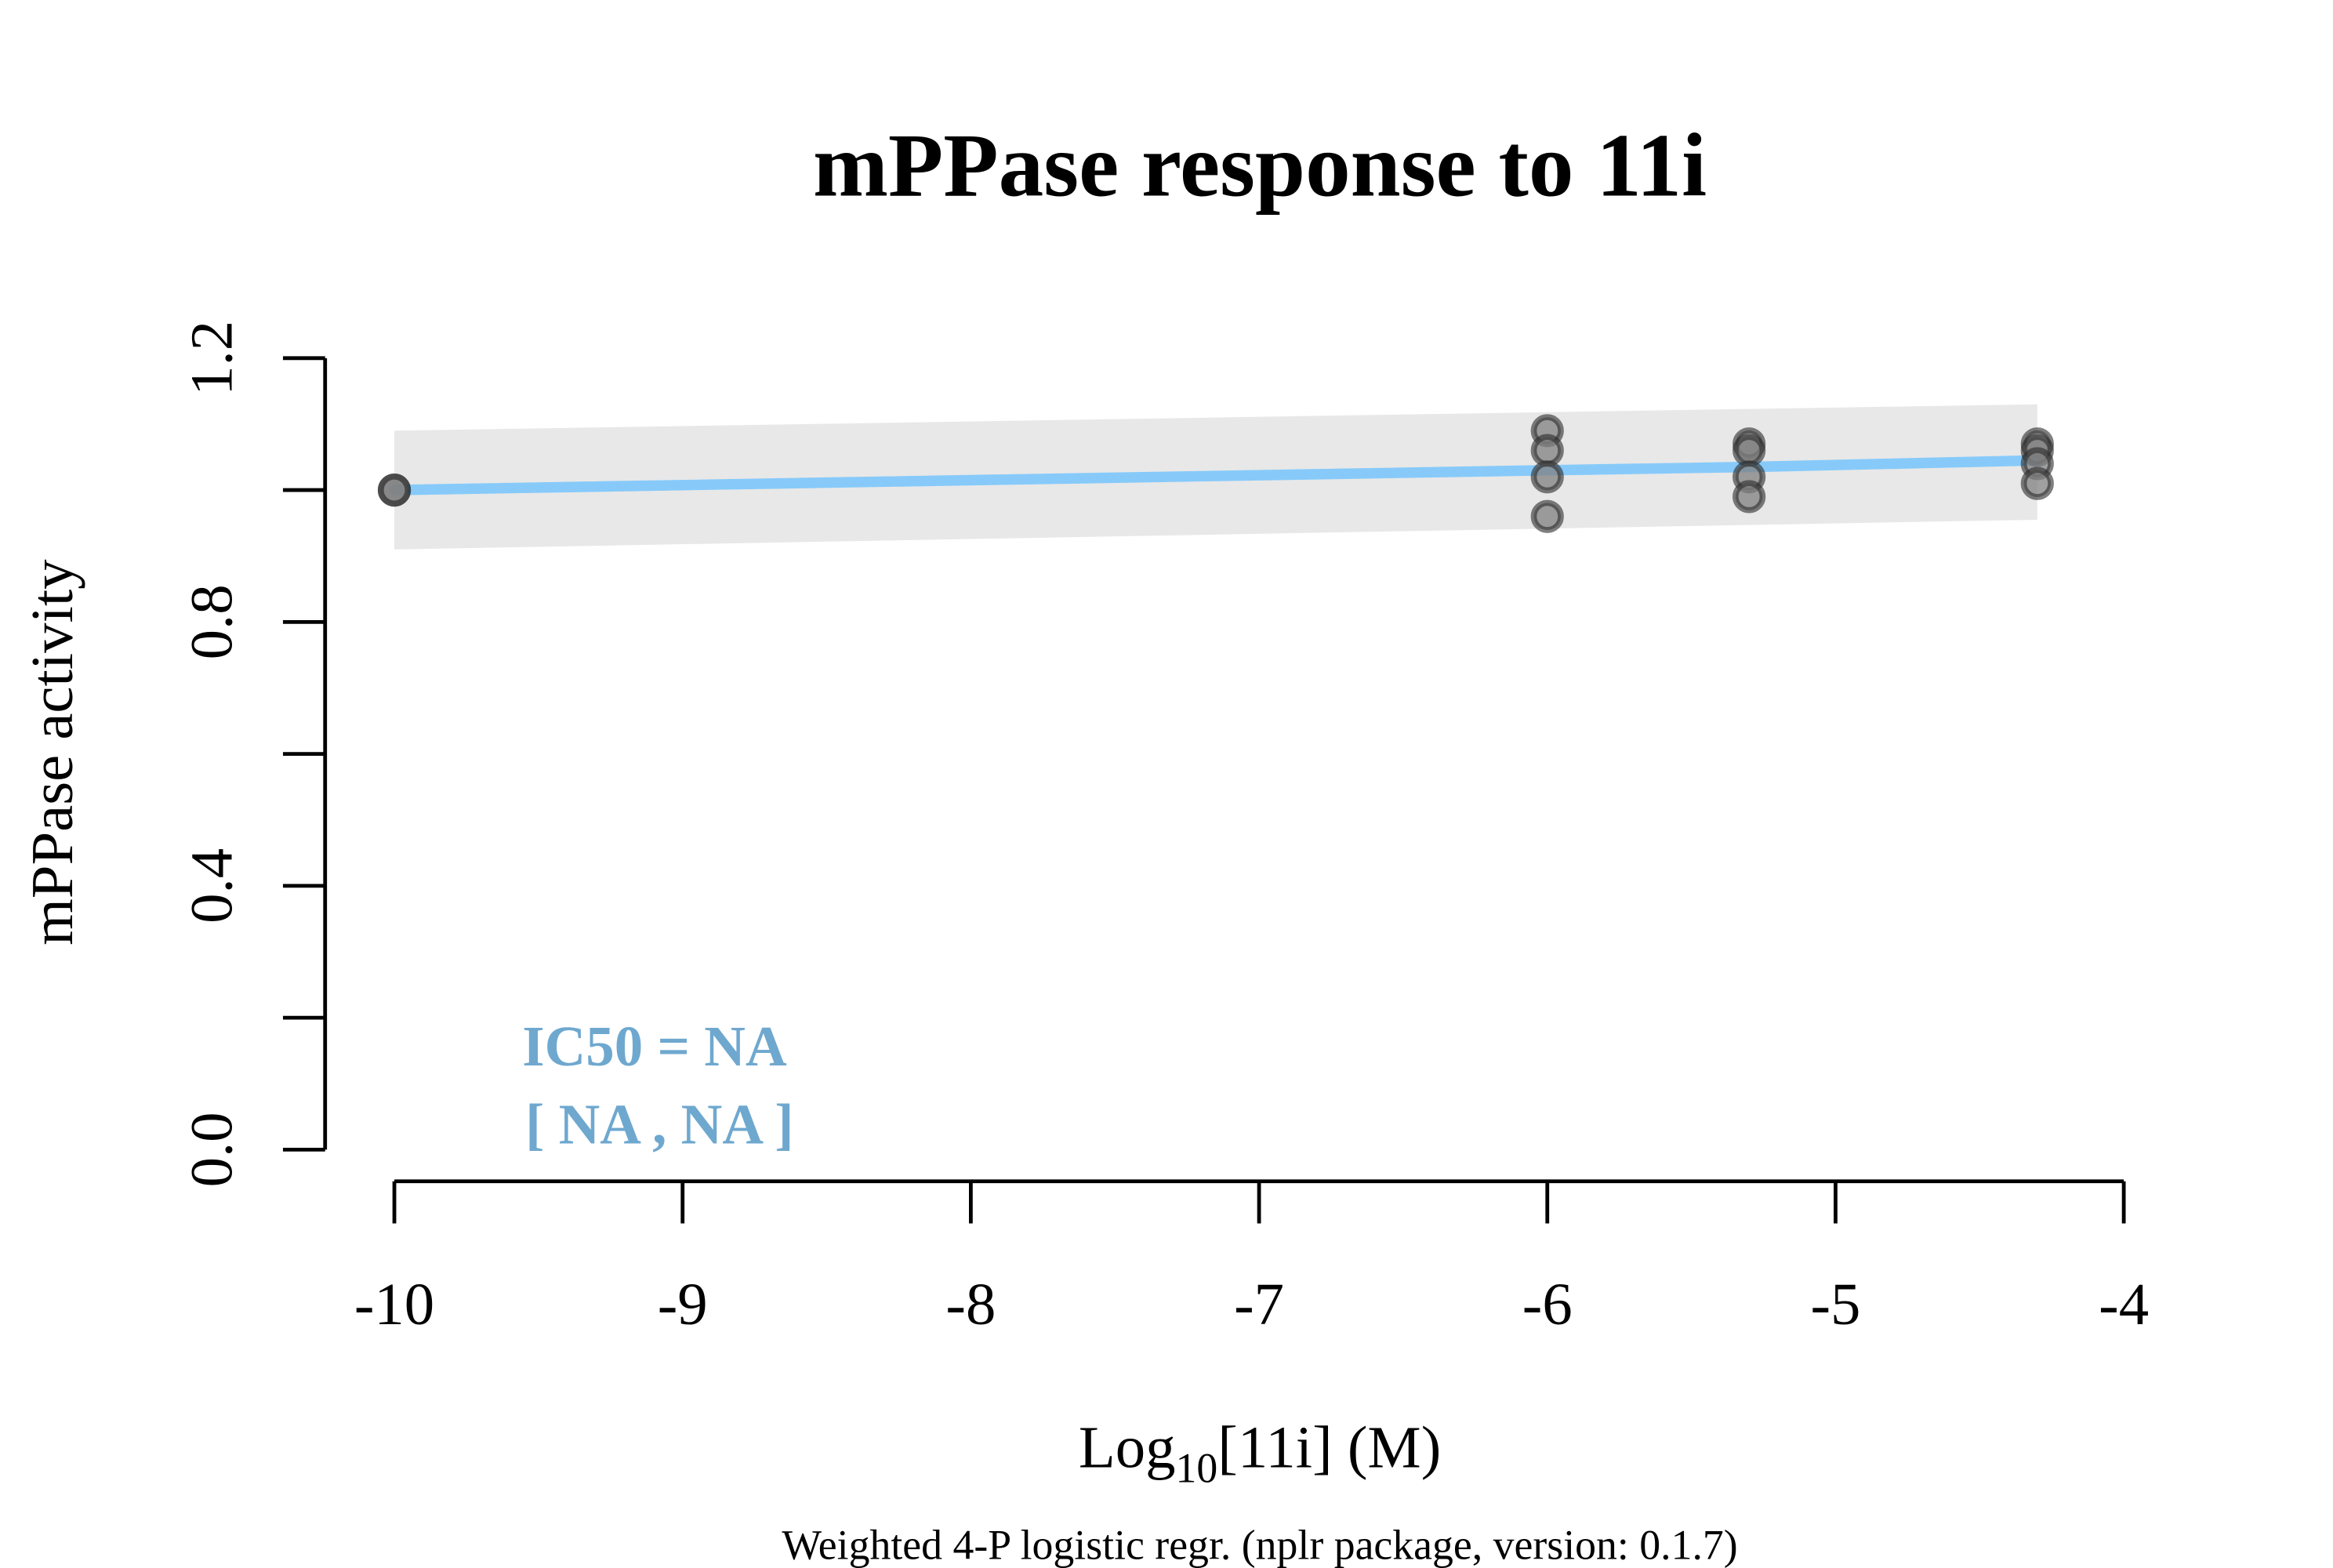 The width and height of the screenshot is (2333, 1568). What do you see at coordinates (212, 1149) in the screenshot?
I see `y-tick-label: 0.0` at bounding box center [212, 1149].